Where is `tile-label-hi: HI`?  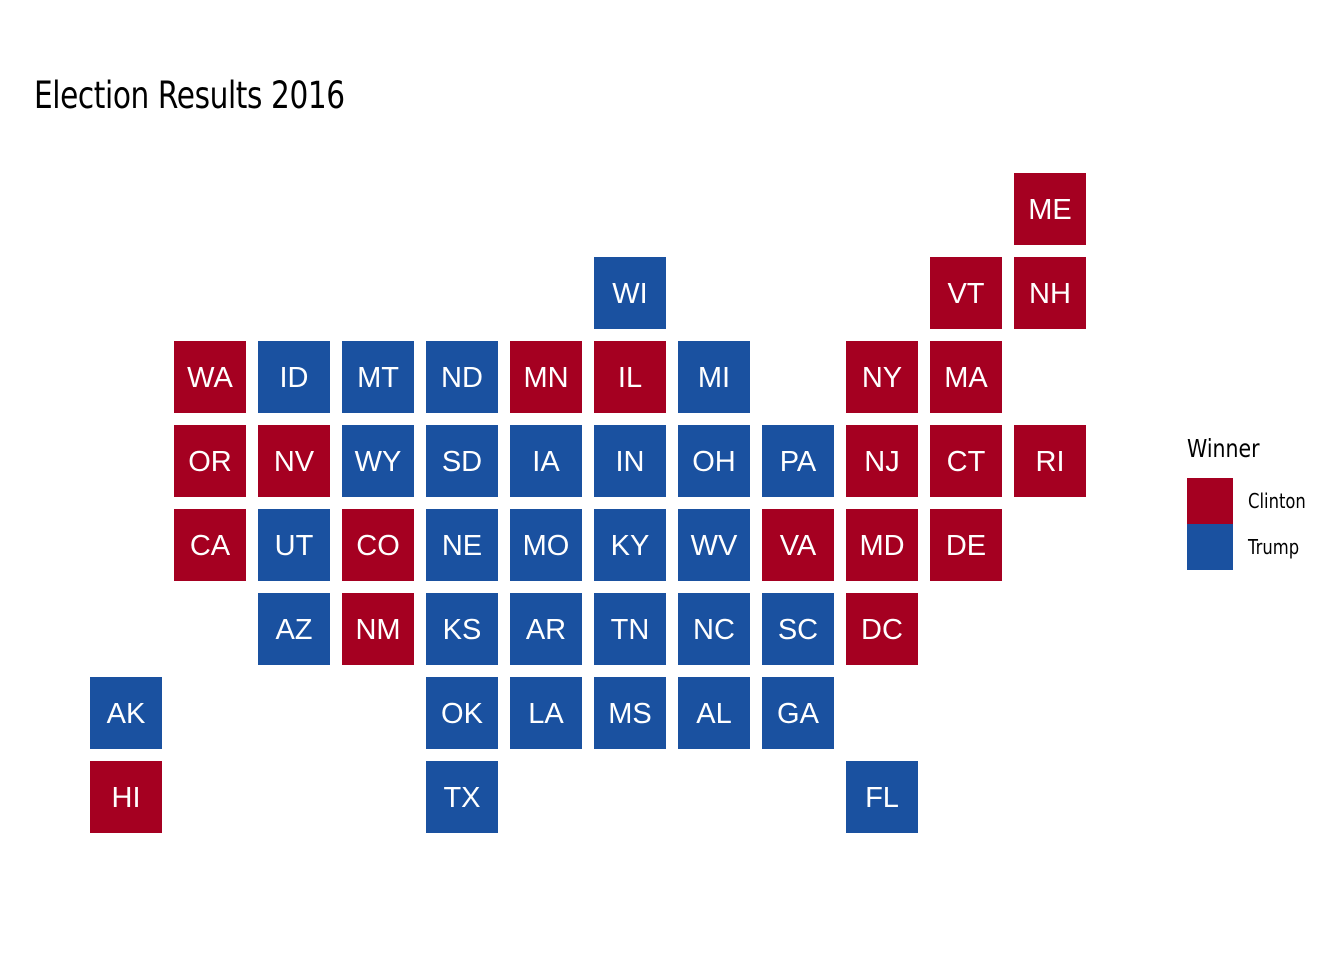
tile-label-hi: HI is located at coordinates (126, 798).